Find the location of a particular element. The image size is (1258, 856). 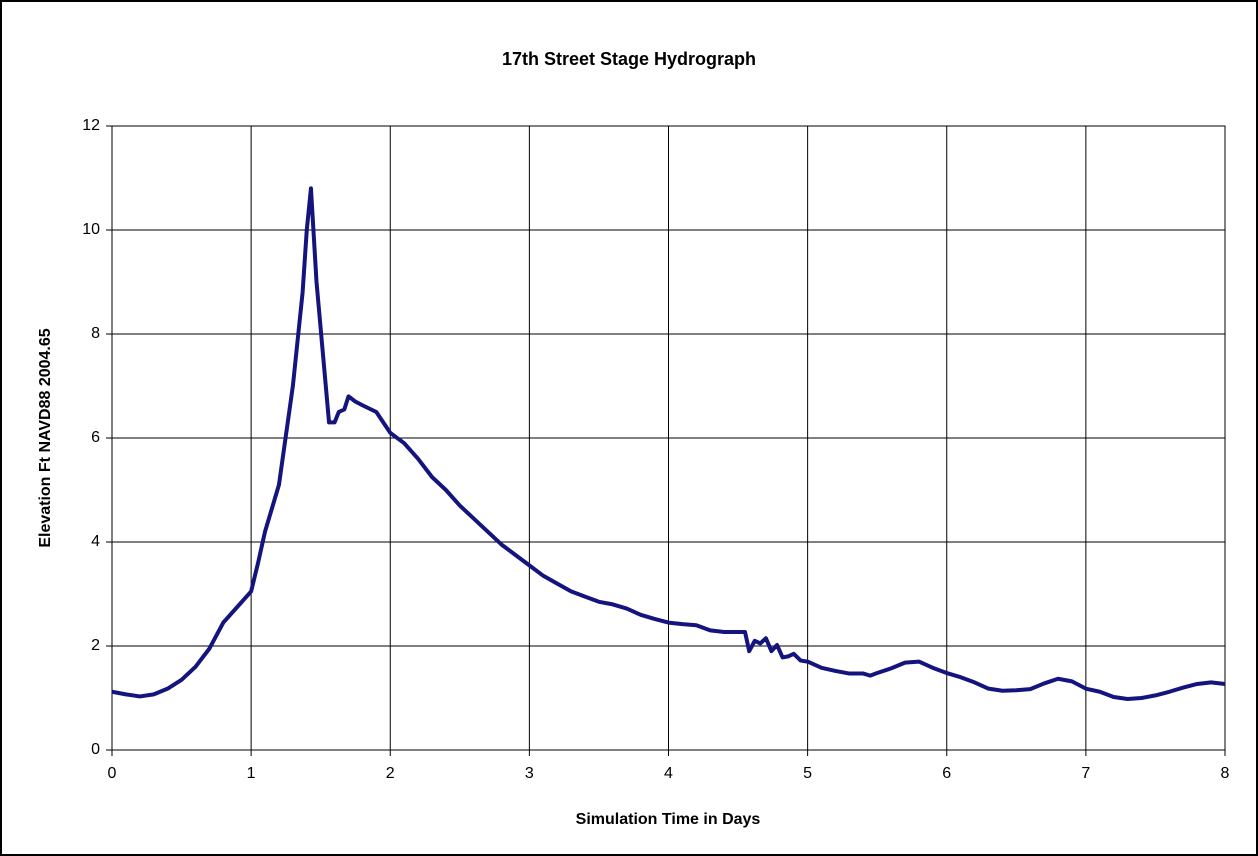

x-tick-label: 7 is located at coordinates (1085, 773).